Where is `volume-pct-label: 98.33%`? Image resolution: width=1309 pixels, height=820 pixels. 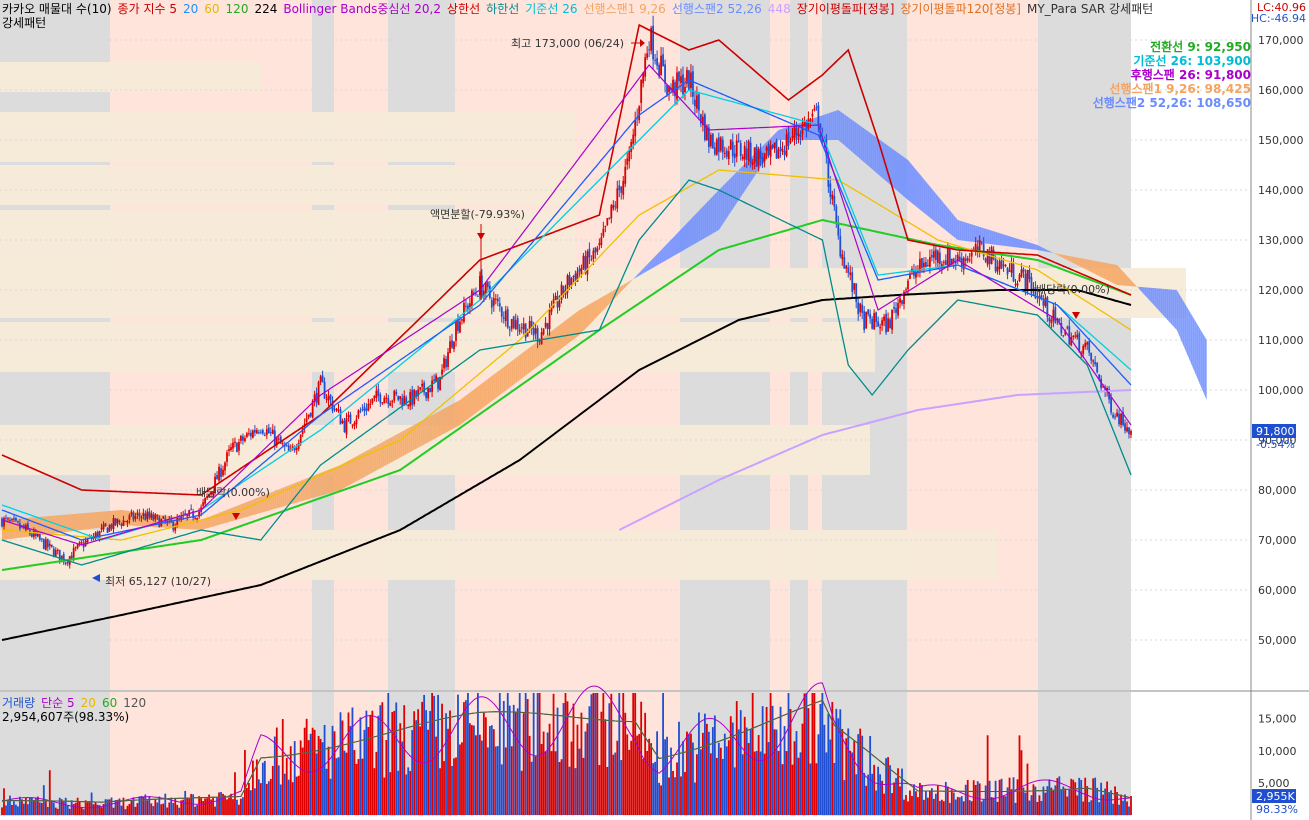 volume-pct-label: 98.33% is located at coordinates (1277, 809).